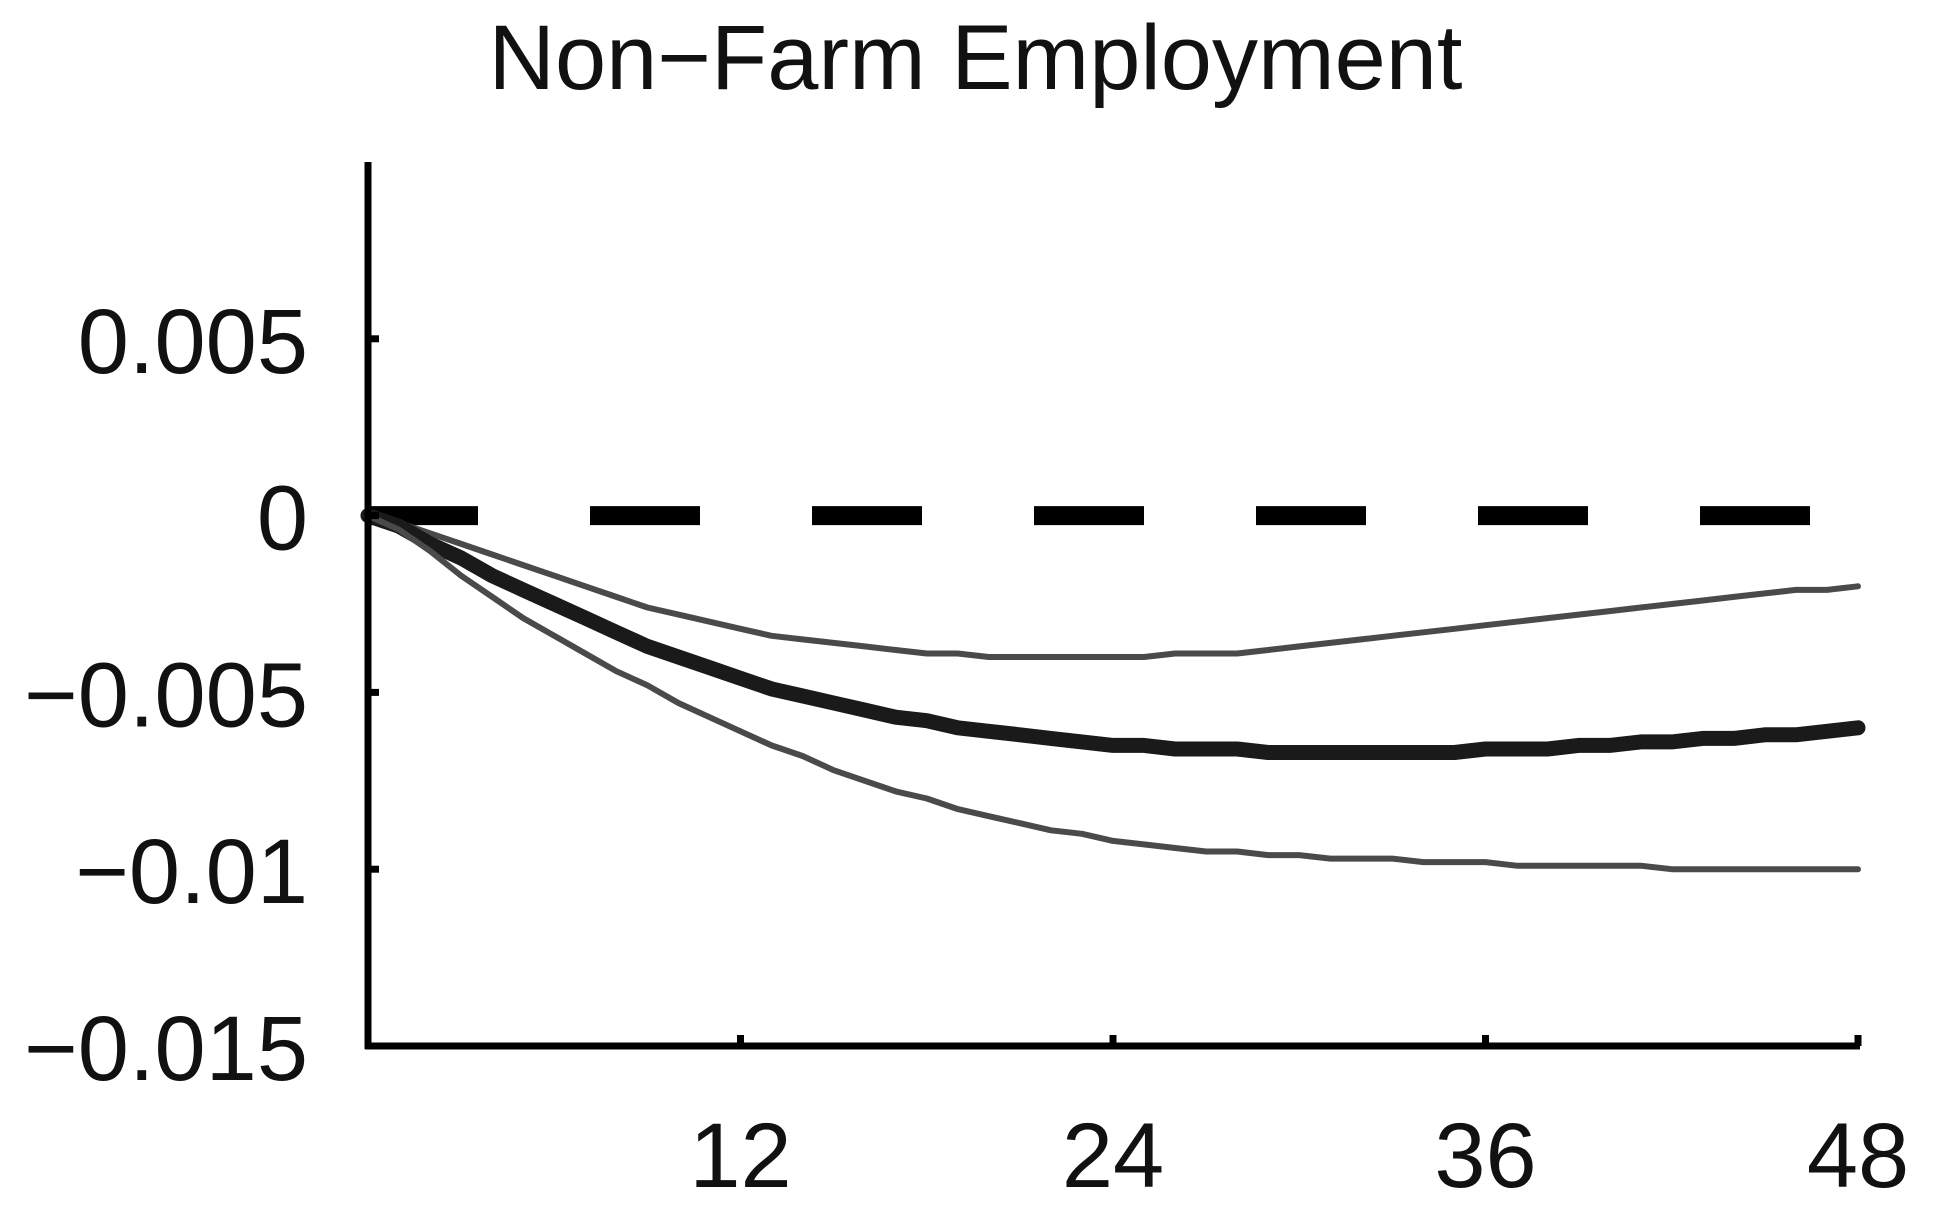  Describe the element at coordinates (191, 872) in the screenshot. I see `y-tick-label: −0.01` at that location.